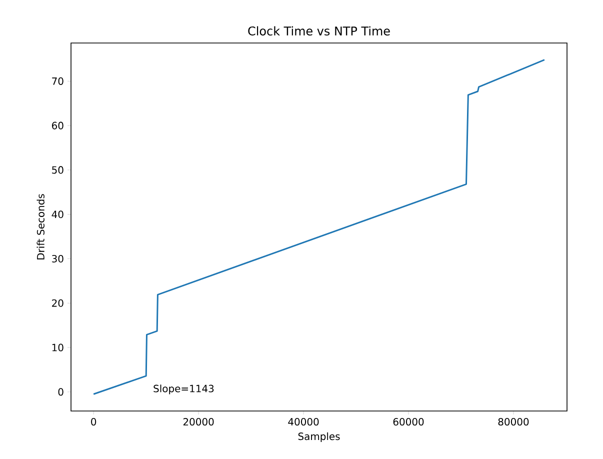  I want to click on x-tick-label: 40000, so click(303, 422).